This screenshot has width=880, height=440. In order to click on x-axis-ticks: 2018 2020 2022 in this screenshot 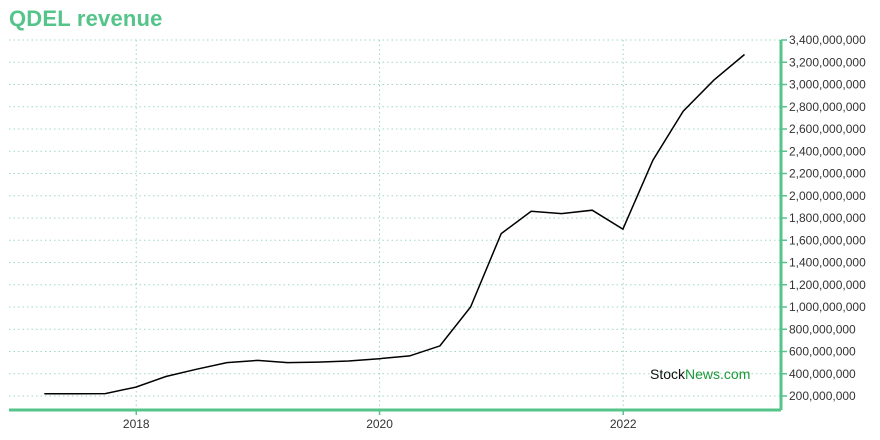, I will do `click(380, 420)`.